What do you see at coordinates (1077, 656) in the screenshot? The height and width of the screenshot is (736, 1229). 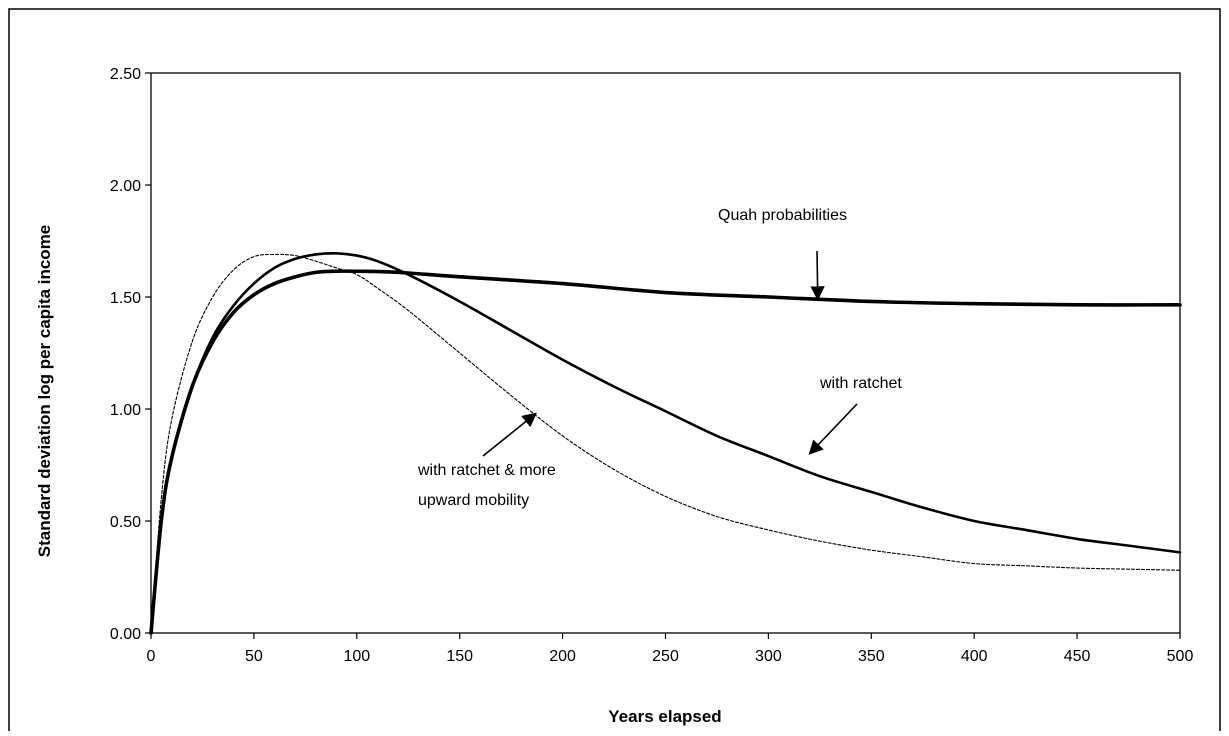 I see `x-tick-label: 450` at bounding box center [1077, 656].